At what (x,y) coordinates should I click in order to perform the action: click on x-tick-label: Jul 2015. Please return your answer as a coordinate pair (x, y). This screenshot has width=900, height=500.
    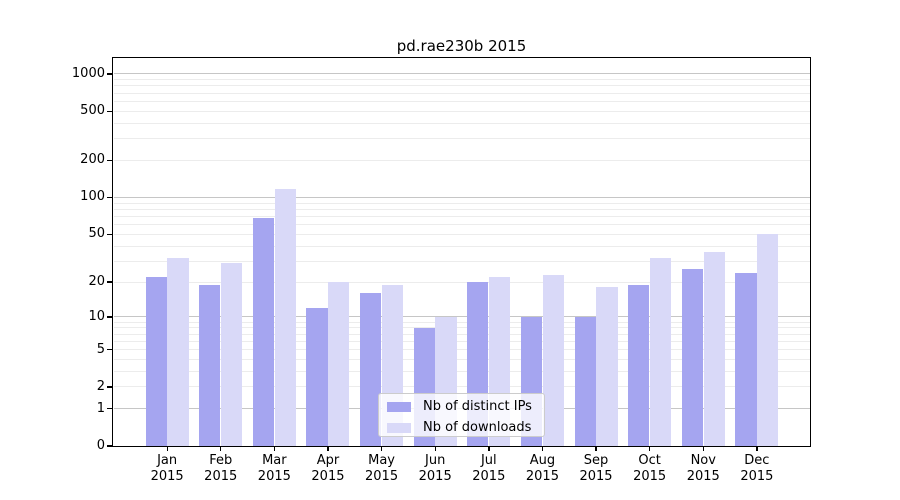
    Looking at the image, I should click on (489, 469).